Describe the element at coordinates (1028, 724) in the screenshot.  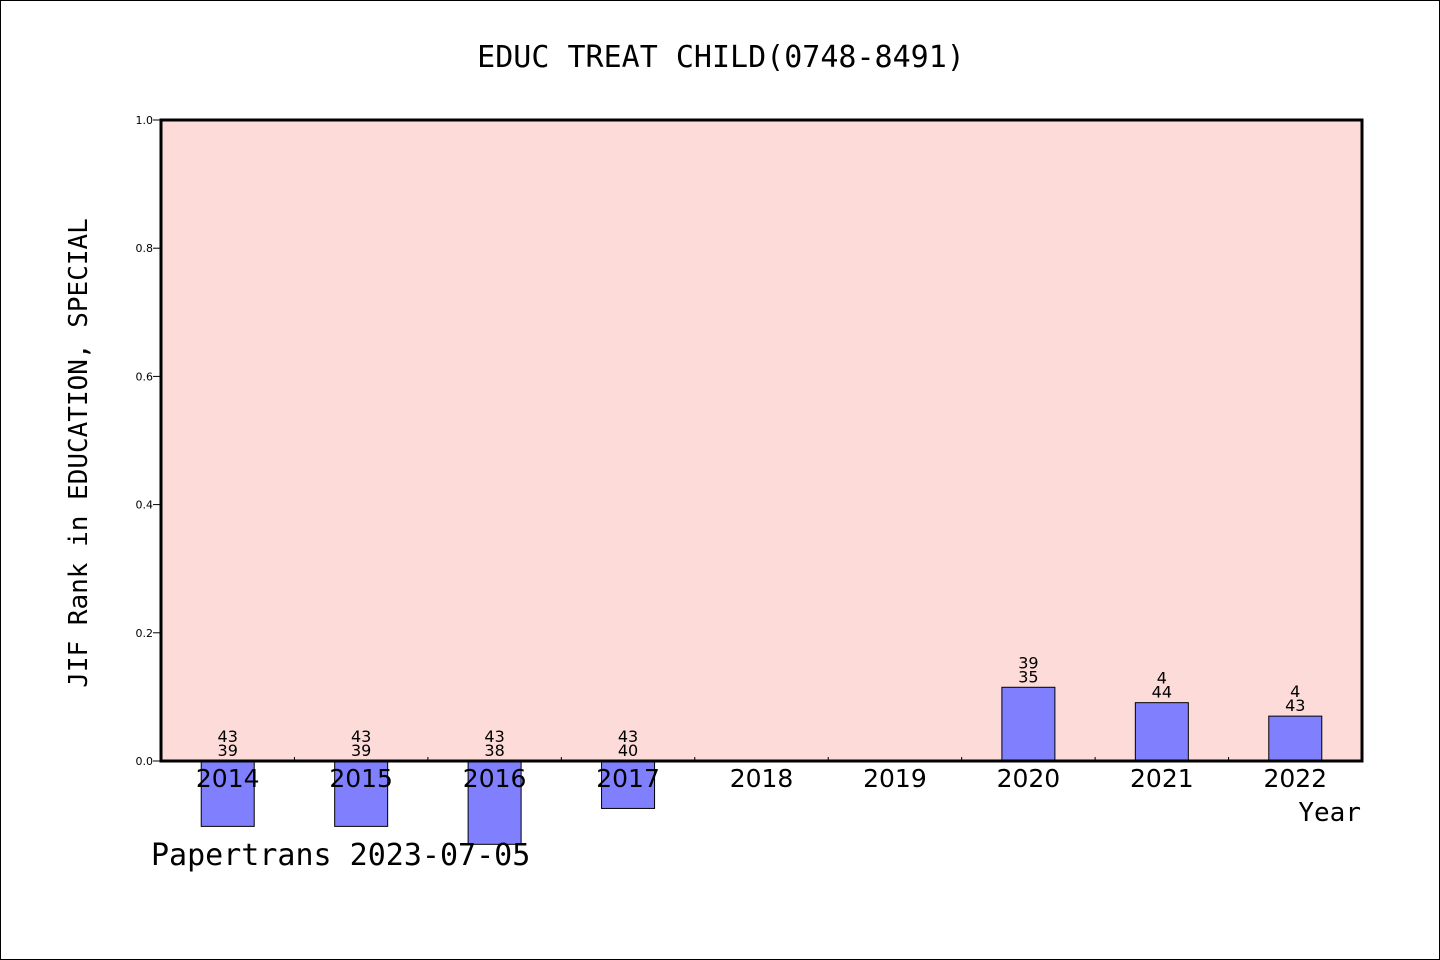
I see `bar-2020` at that location.